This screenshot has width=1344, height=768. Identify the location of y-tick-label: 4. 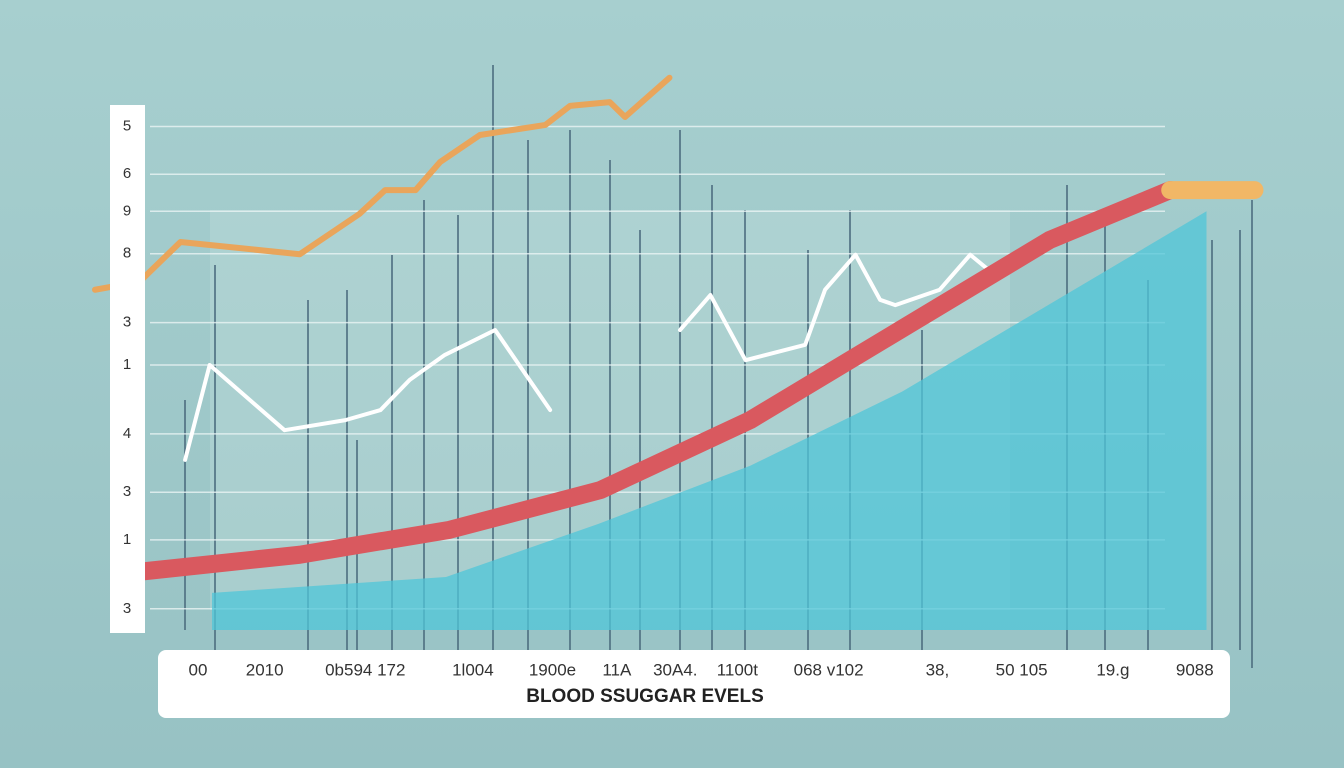
(127, 433).